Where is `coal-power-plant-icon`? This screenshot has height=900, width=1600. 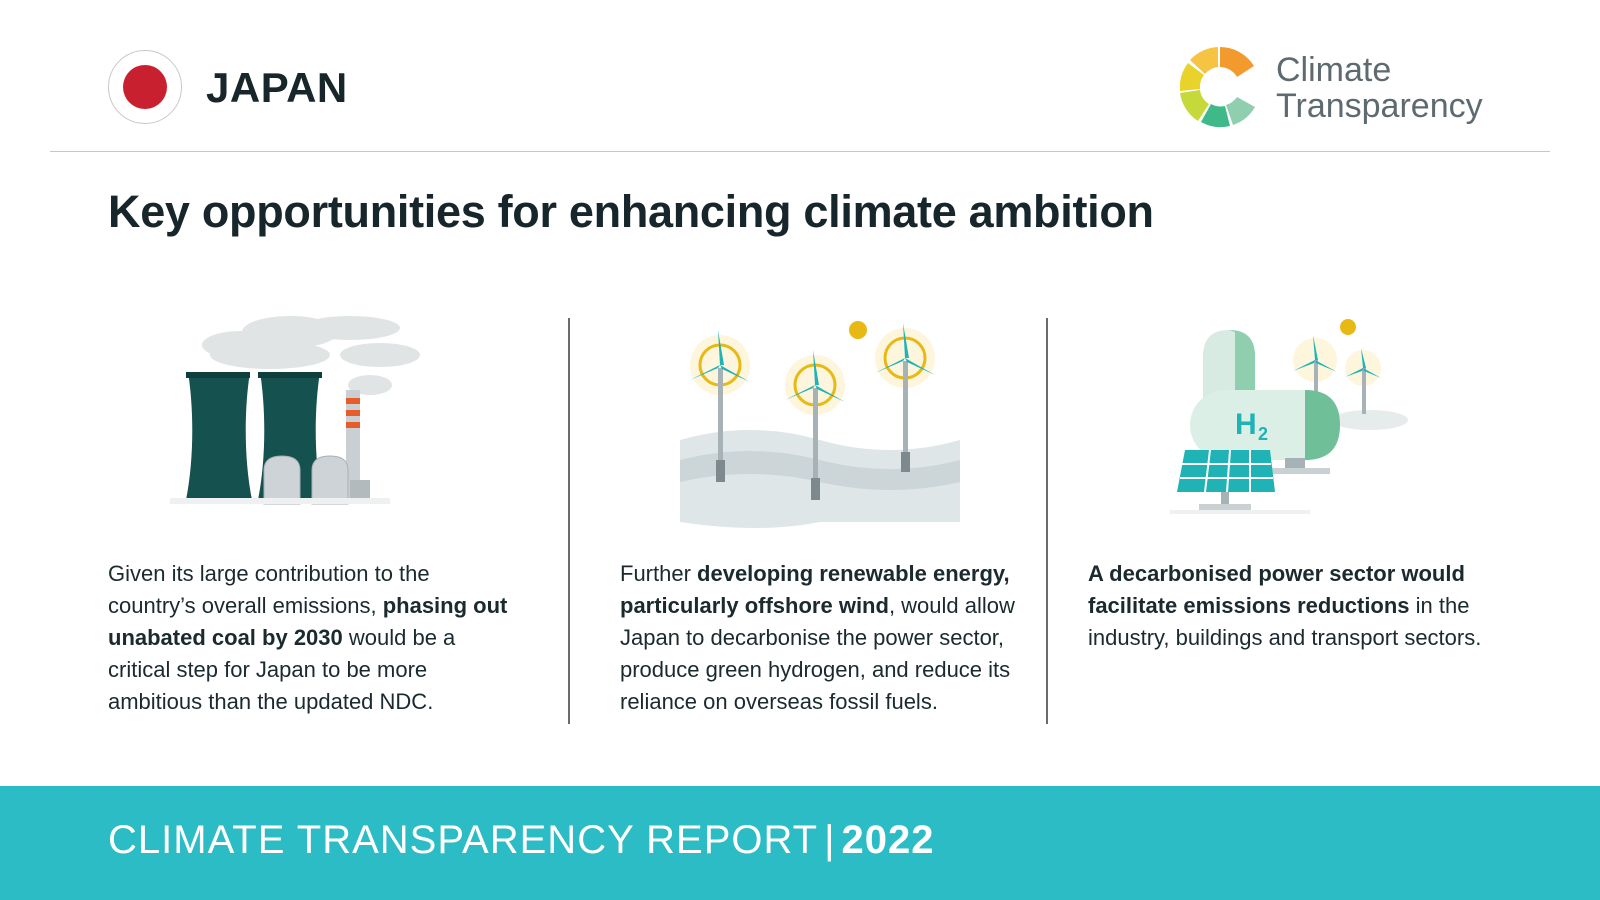
coal-power-plant-icon is located at coordinates (295, 410).